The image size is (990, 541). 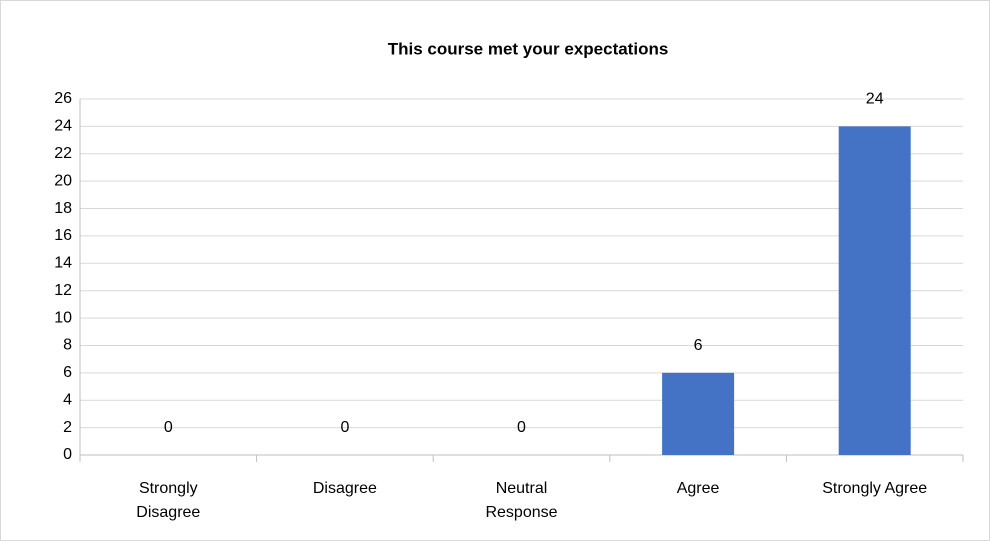 What do you see at coordinates (528, 48) in the screenshot?
I see `chart-title: This course met your expectations` at bounding box center [528, 48].